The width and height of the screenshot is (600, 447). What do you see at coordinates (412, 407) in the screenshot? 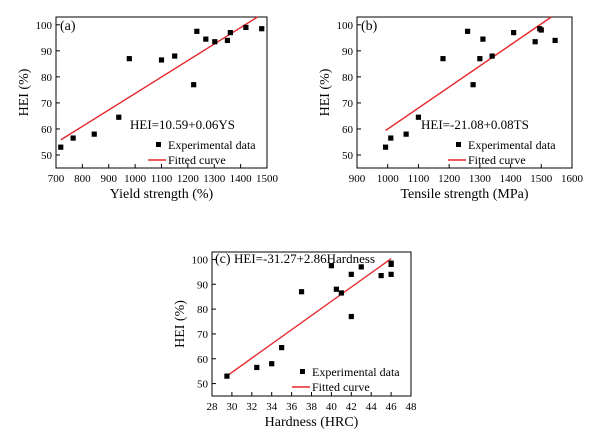
I see `x-tick-label: 48` at bounding box center [412, 407].